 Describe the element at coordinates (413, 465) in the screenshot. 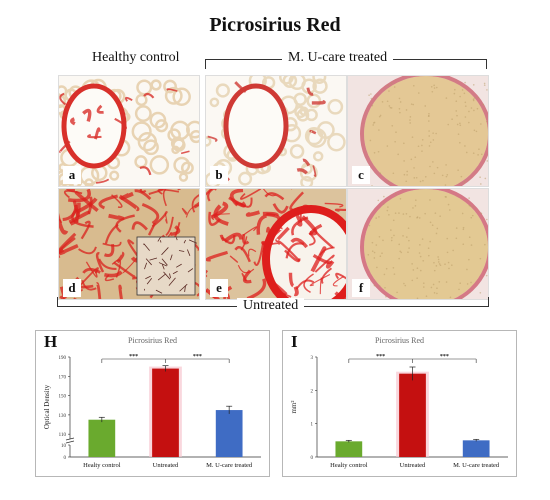

I see `x-tick-label: Untreated` at that location.